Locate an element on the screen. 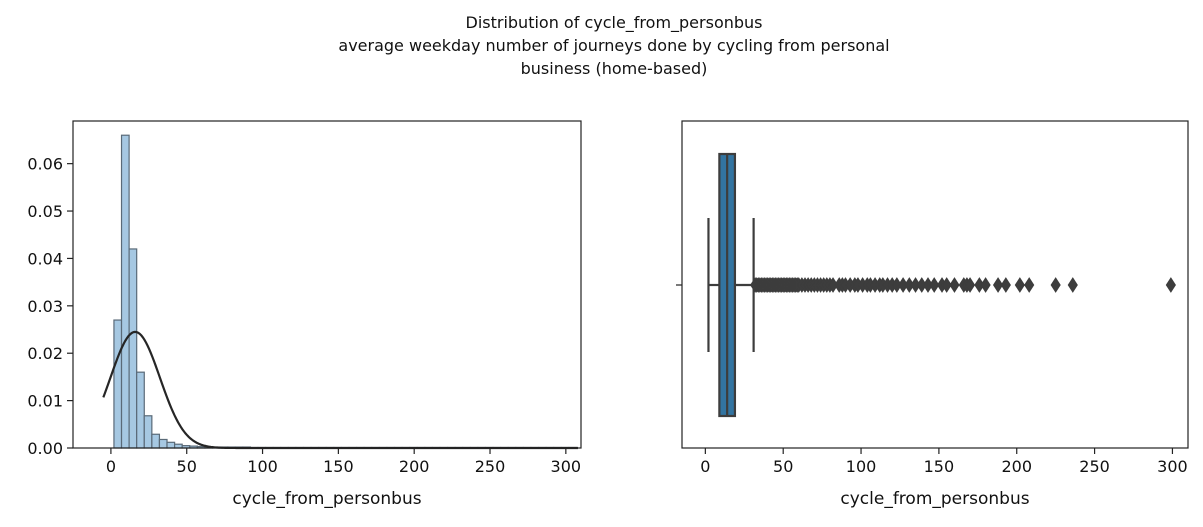 Image resolution: width=1203 pixels, height=527 pixels. histogram-y-ticks: 0.00 0.01 0.02 0.03 0.04 0.05 0.06 is located at coordinates (50, 306).